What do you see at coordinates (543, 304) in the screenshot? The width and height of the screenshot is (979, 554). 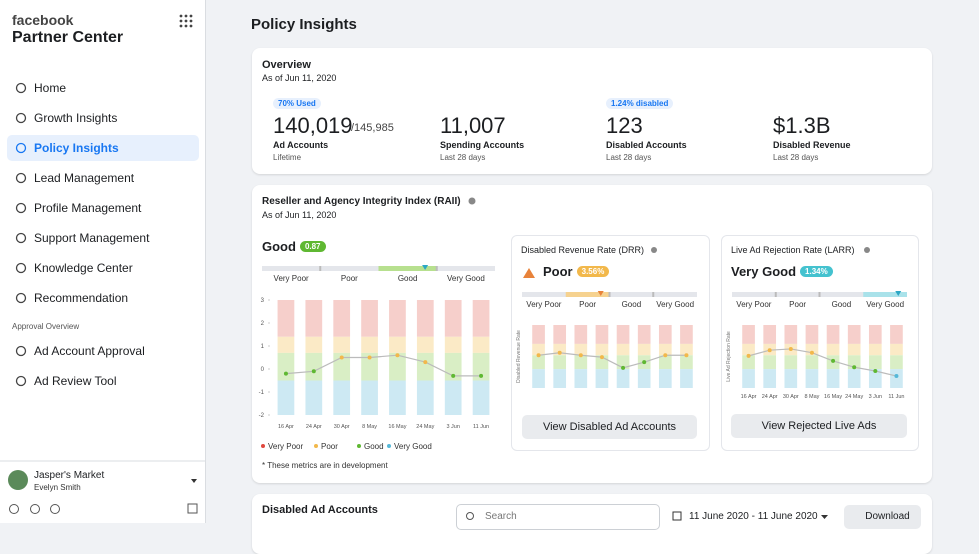 I see `scale-label: Very Poor` at bounding box center [543, 304].